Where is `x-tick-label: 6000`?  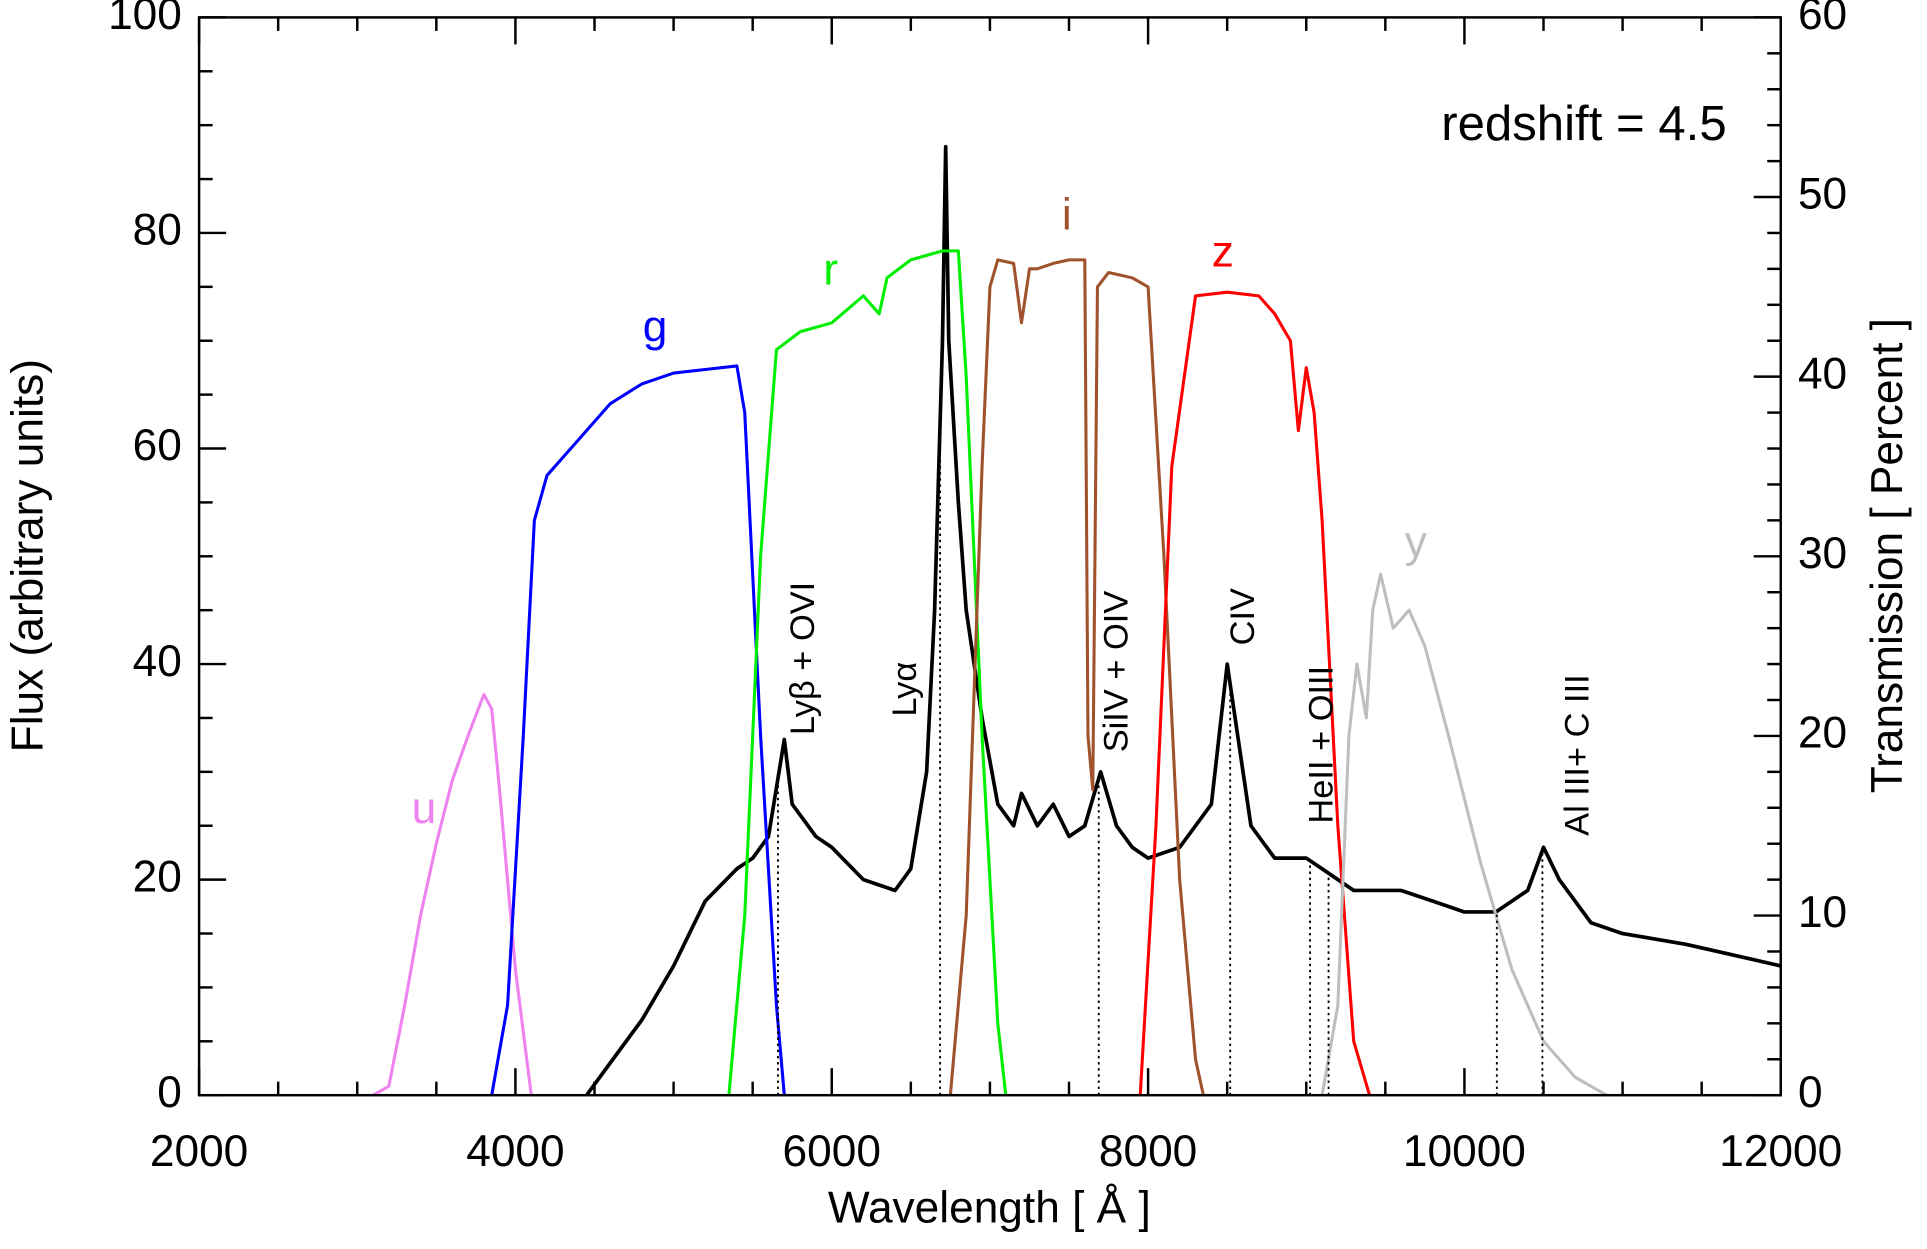
x-tick-label: 6000 is located at coordinates (832, 1151).